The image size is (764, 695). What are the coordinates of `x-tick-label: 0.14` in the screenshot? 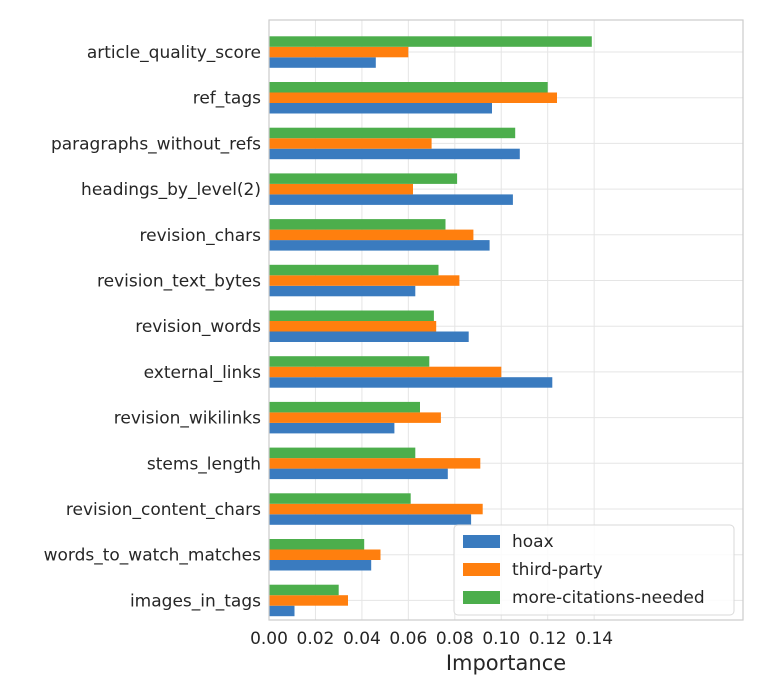 It's located at (594, 639).